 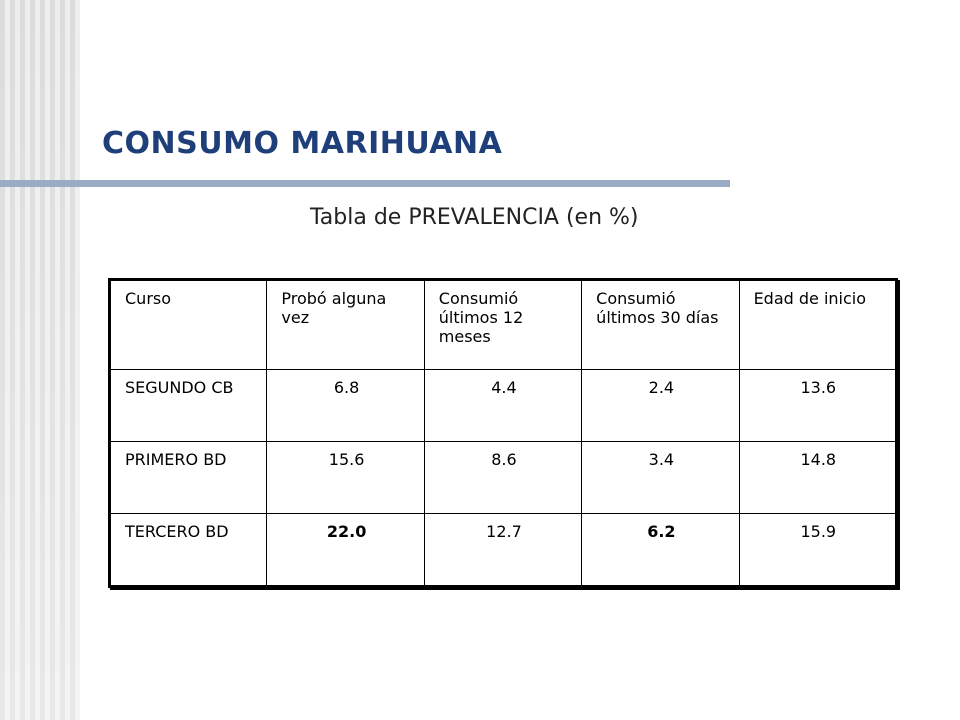 What do you see at coordinates (345, 324) in the screenshot?
I see `header-probo: Probó alguna vez` at bounding box center [345, 324].